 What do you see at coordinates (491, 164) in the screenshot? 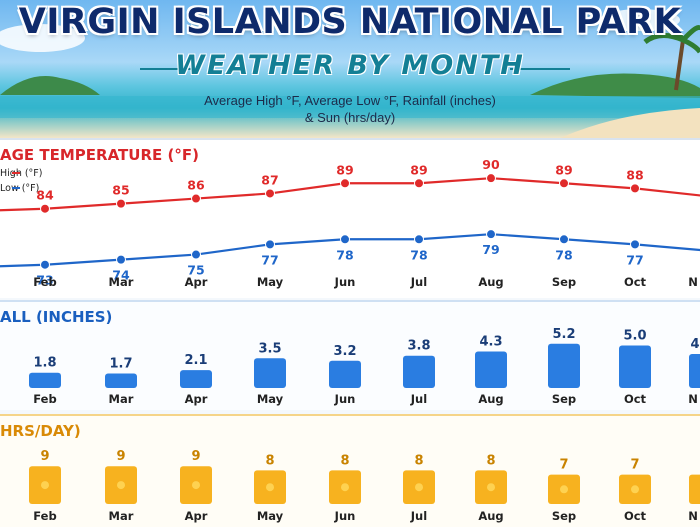
I see `high-temp-label: 90` at bounding box center [491, 164].